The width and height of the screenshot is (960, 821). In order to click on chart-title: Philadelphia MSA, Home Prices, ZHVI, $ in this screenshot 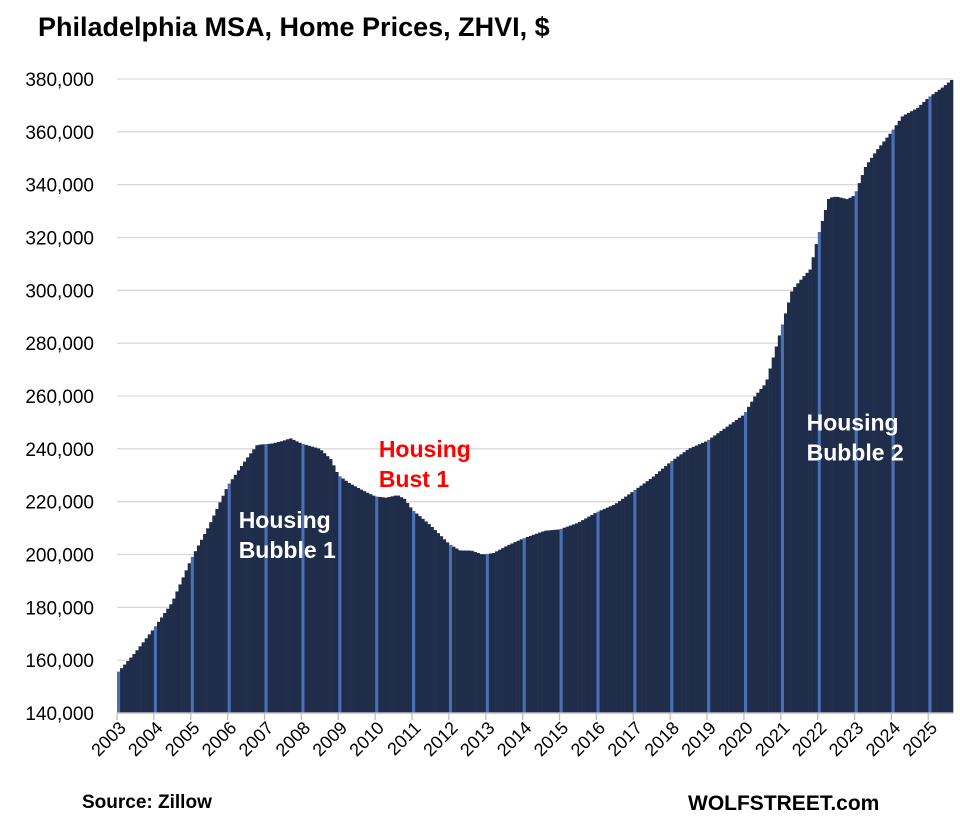, I will do `click(294, 27)`.